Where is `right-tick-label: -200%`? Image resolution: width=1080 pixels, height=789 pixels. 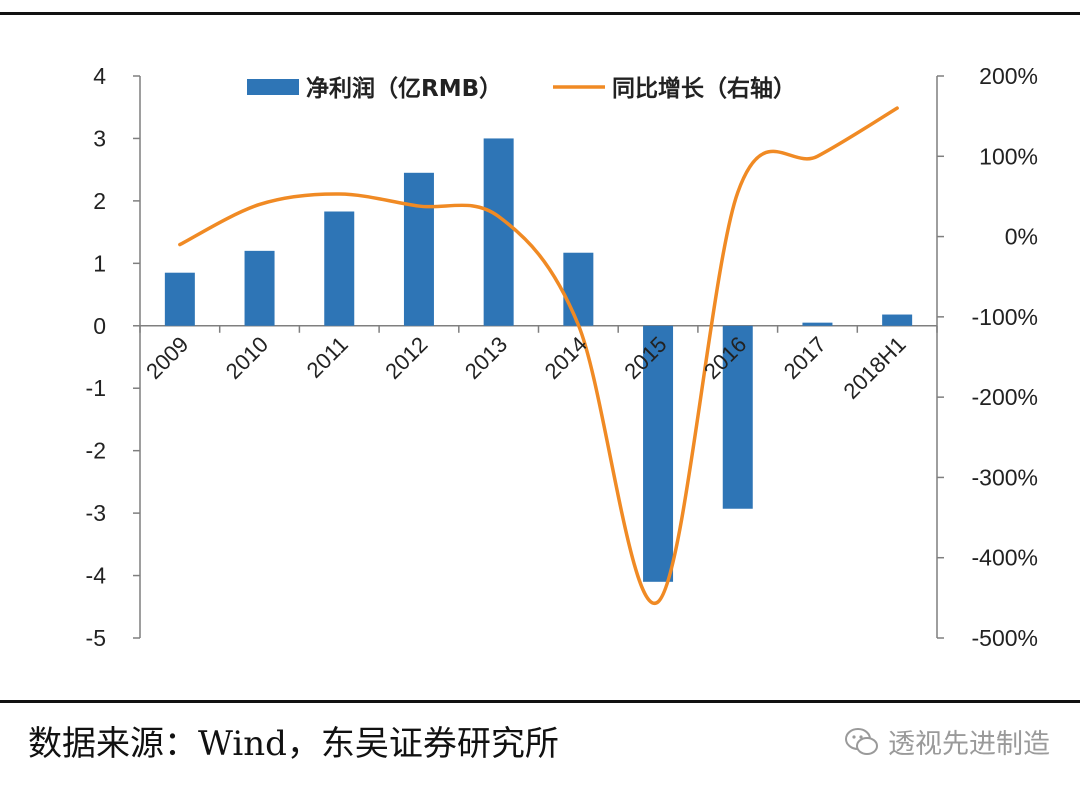 right-tick-label: -200% is located at coordinates (1005, 397).